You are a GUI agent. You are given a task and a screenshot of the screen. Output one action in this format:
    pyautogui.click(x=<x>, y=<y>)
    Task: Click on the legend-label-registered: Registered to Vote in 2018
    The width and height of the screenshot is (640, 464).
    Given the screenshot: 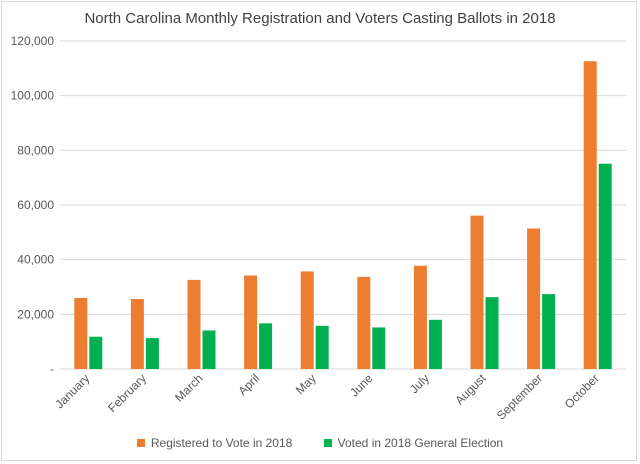 What is the action you would take?
    pyautogui.click(x=221, y=443)
    